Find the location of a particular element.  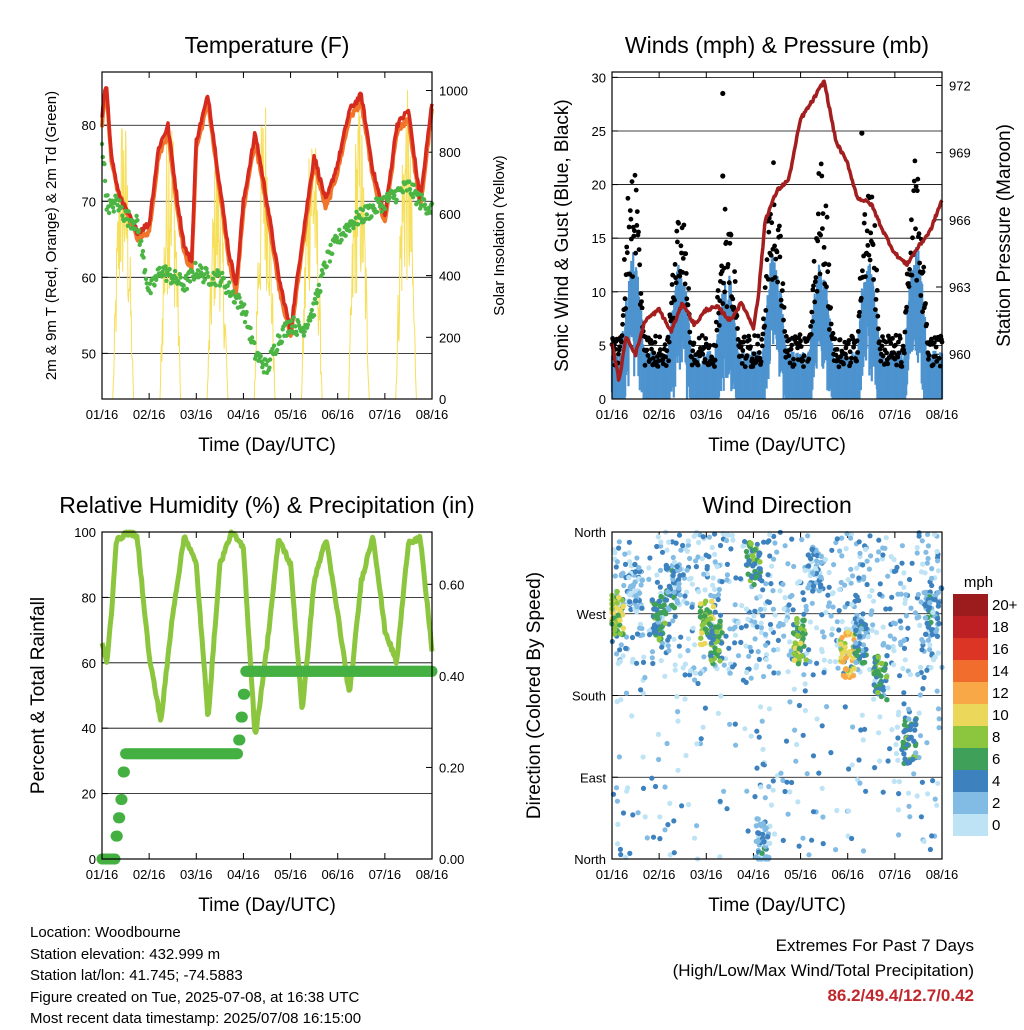

legend-label: 4 is located at coordinates (996, 781).